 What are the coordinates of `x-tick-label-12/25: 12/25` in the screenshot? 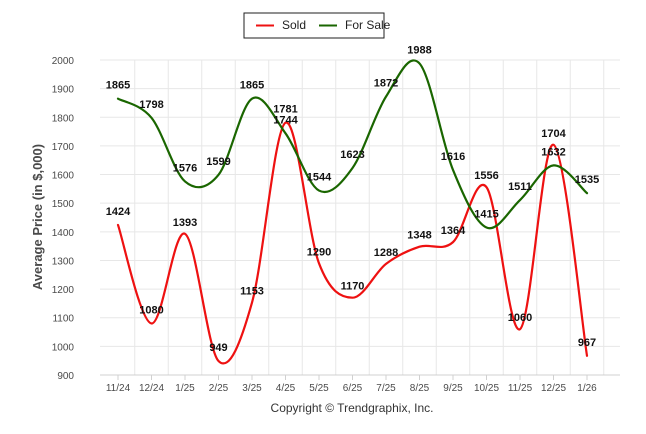 It's located at (553, 388).